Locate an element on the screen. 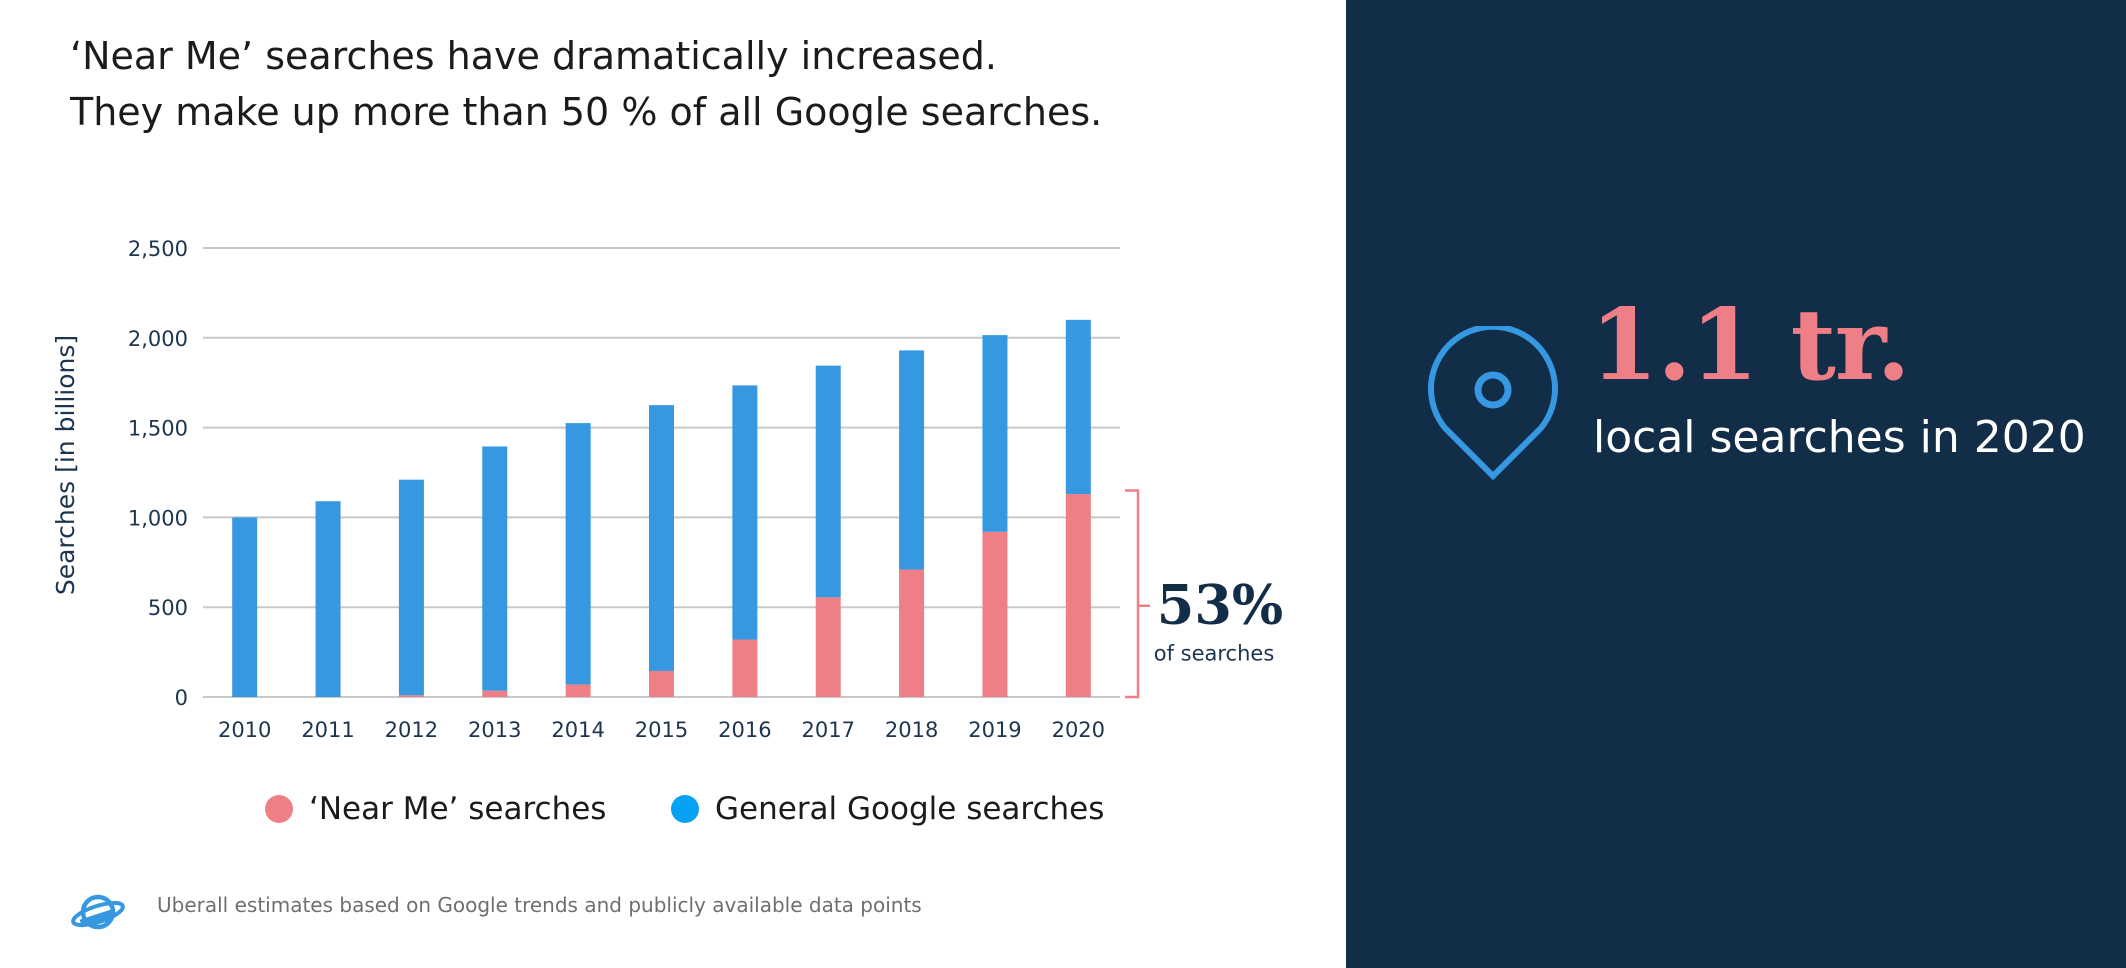 This screenshot has width=2126, height=968. bar-near-me-2014 is located at coordinates (578, 690).